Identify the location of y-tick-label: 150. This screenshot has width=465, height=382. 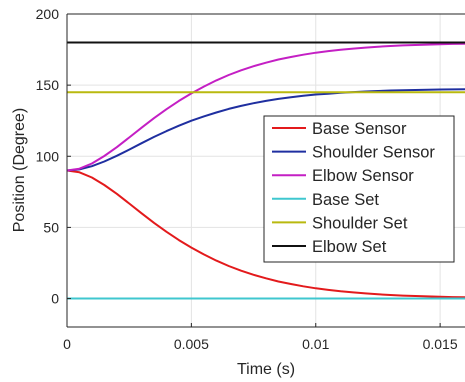
(48, 85).